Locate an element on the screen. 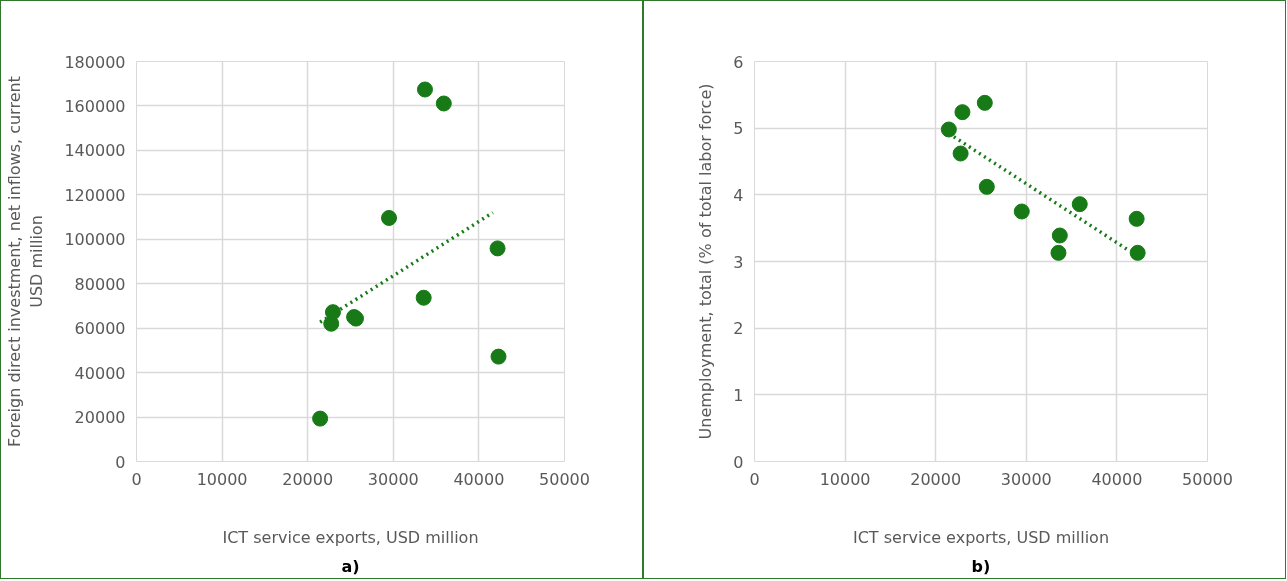 The height and width of the screenshot is (581, 1287). y-tick-label: 140000 is located at coordinates (95, 151).